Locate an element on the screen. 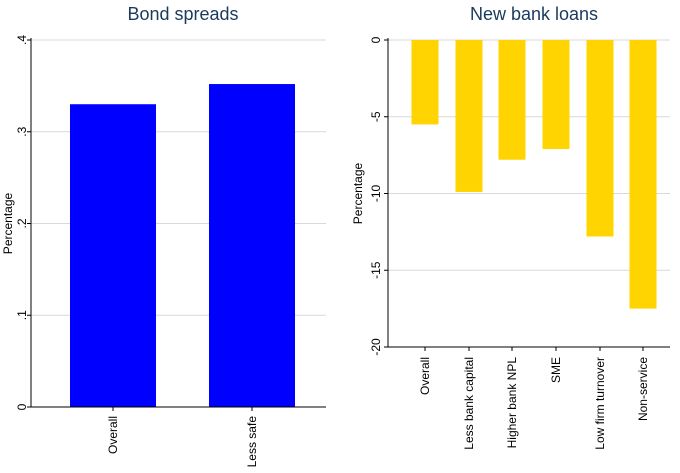 The image size is (680, 473). x-tick-label: Higher bank NPL is located at coordinates (512, 403).